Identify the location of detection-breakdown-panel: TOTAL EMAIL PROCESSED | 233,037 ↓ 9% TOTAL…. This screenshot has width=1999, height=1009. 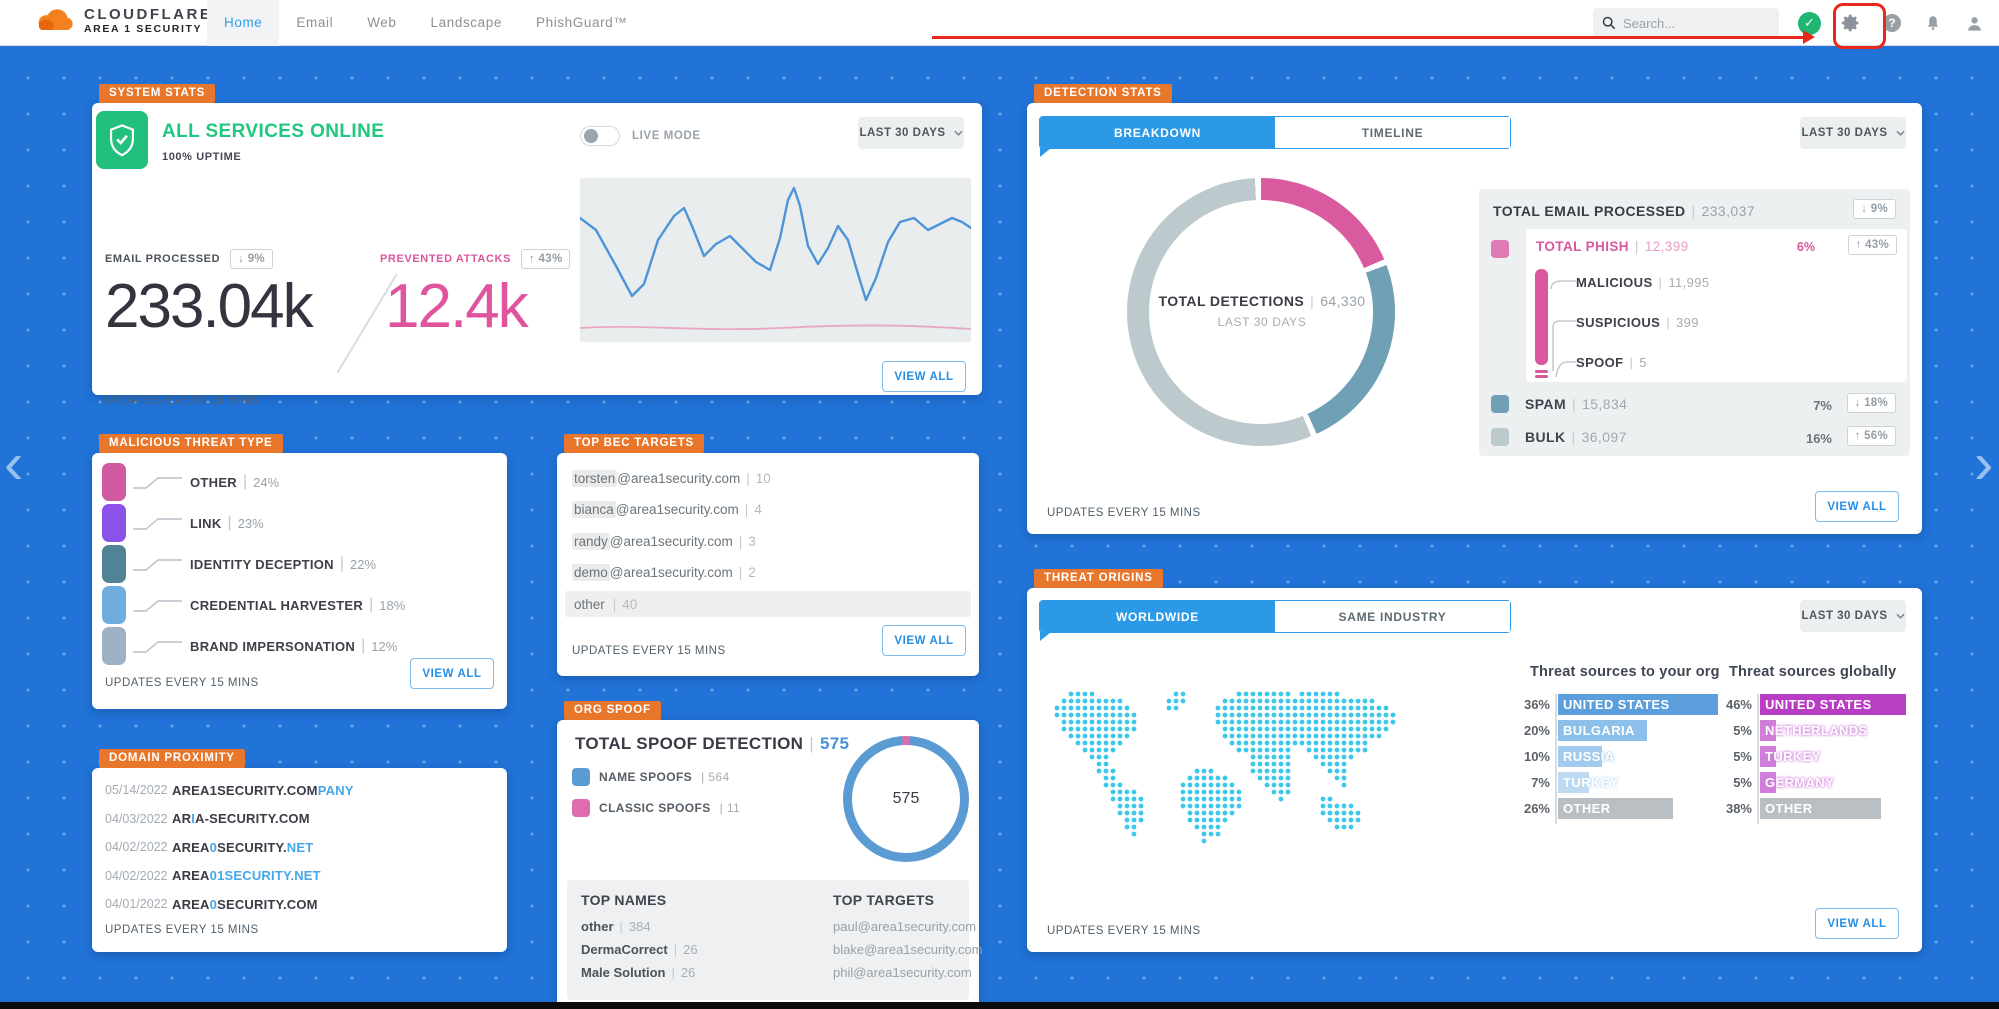
(1694, 322).